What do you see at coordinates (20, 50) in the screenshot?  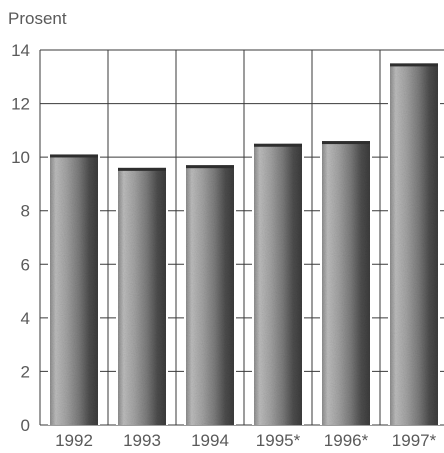 I see `y-tick-label: 14` at bounding box center [20, 50].